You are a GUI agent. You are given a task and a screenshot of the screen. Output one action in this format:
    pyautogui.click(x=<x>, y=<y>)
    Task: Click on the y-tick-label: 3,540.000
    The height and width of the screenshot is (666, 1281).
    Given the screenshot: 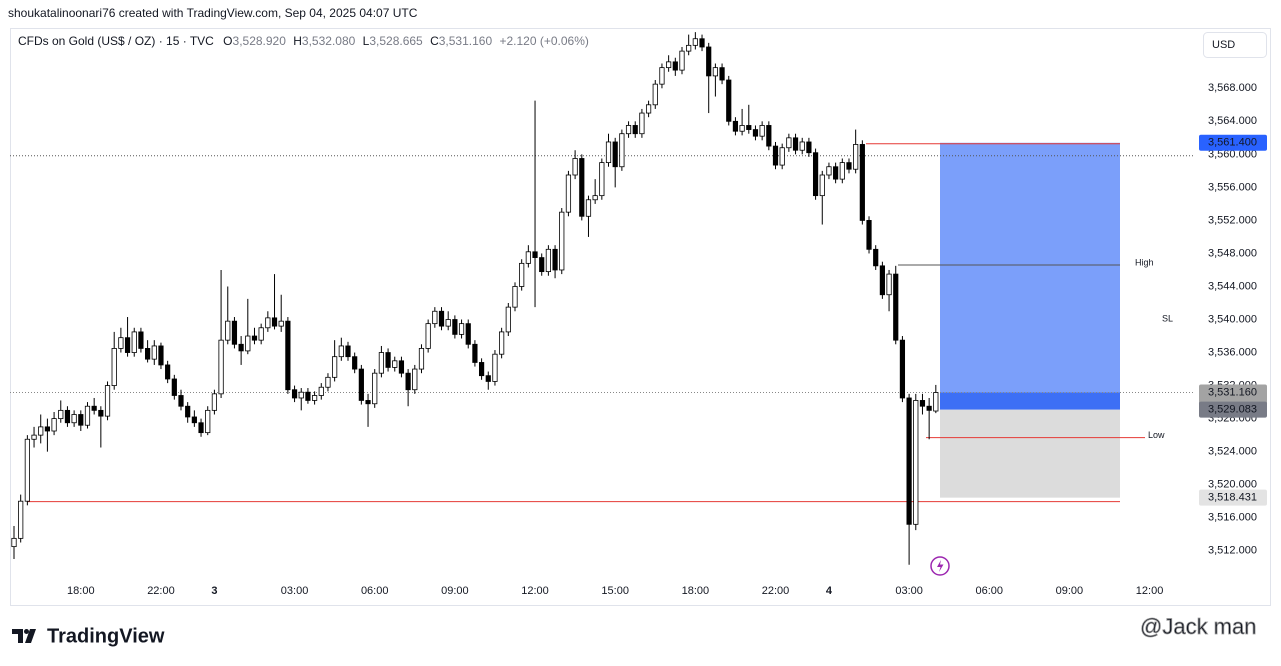 What is the action you would take?
    pyautogui.click(x=1232, y=319)
    